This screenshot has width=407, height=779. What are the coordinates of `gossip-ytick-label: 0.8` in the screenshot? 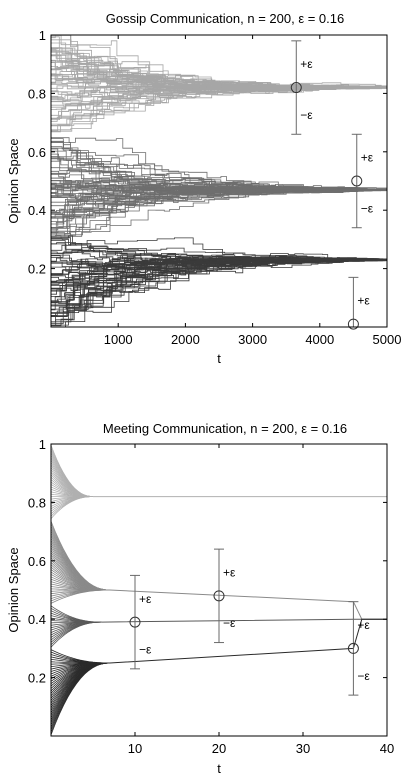 It's located at (37, 93).